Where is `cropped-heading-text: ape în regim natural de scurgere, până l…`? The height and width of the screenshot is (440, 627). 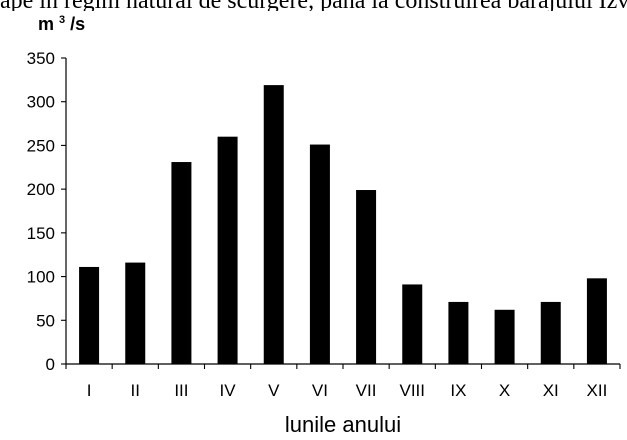 cropped-heading-text: ape în regim natural de scurgere, până l… is located at coordinates (313, 5).